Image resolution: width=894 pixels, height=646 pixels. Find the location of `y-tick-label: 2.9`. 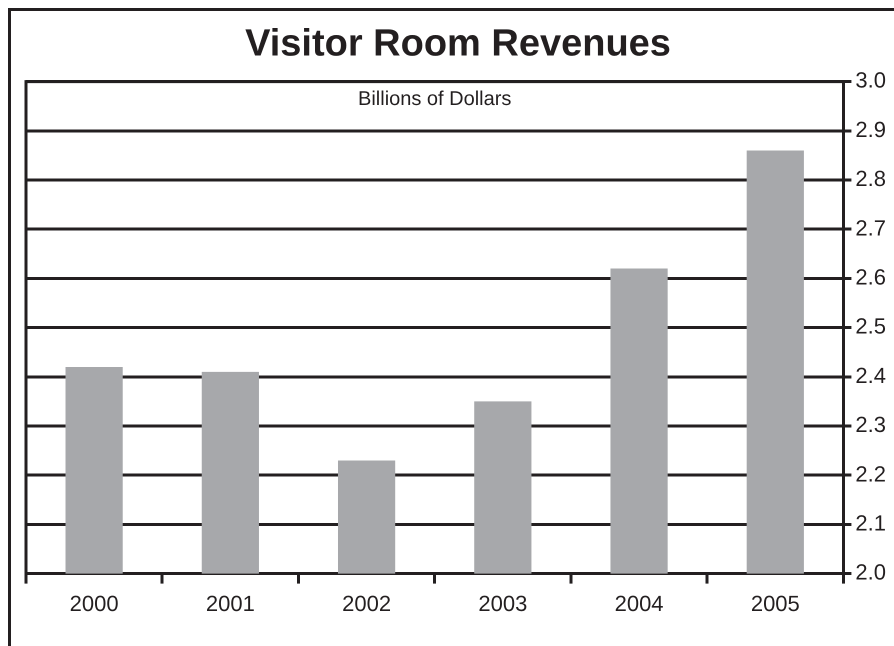

y-tick-label: 2.9 is located at coordinates (870, 129).